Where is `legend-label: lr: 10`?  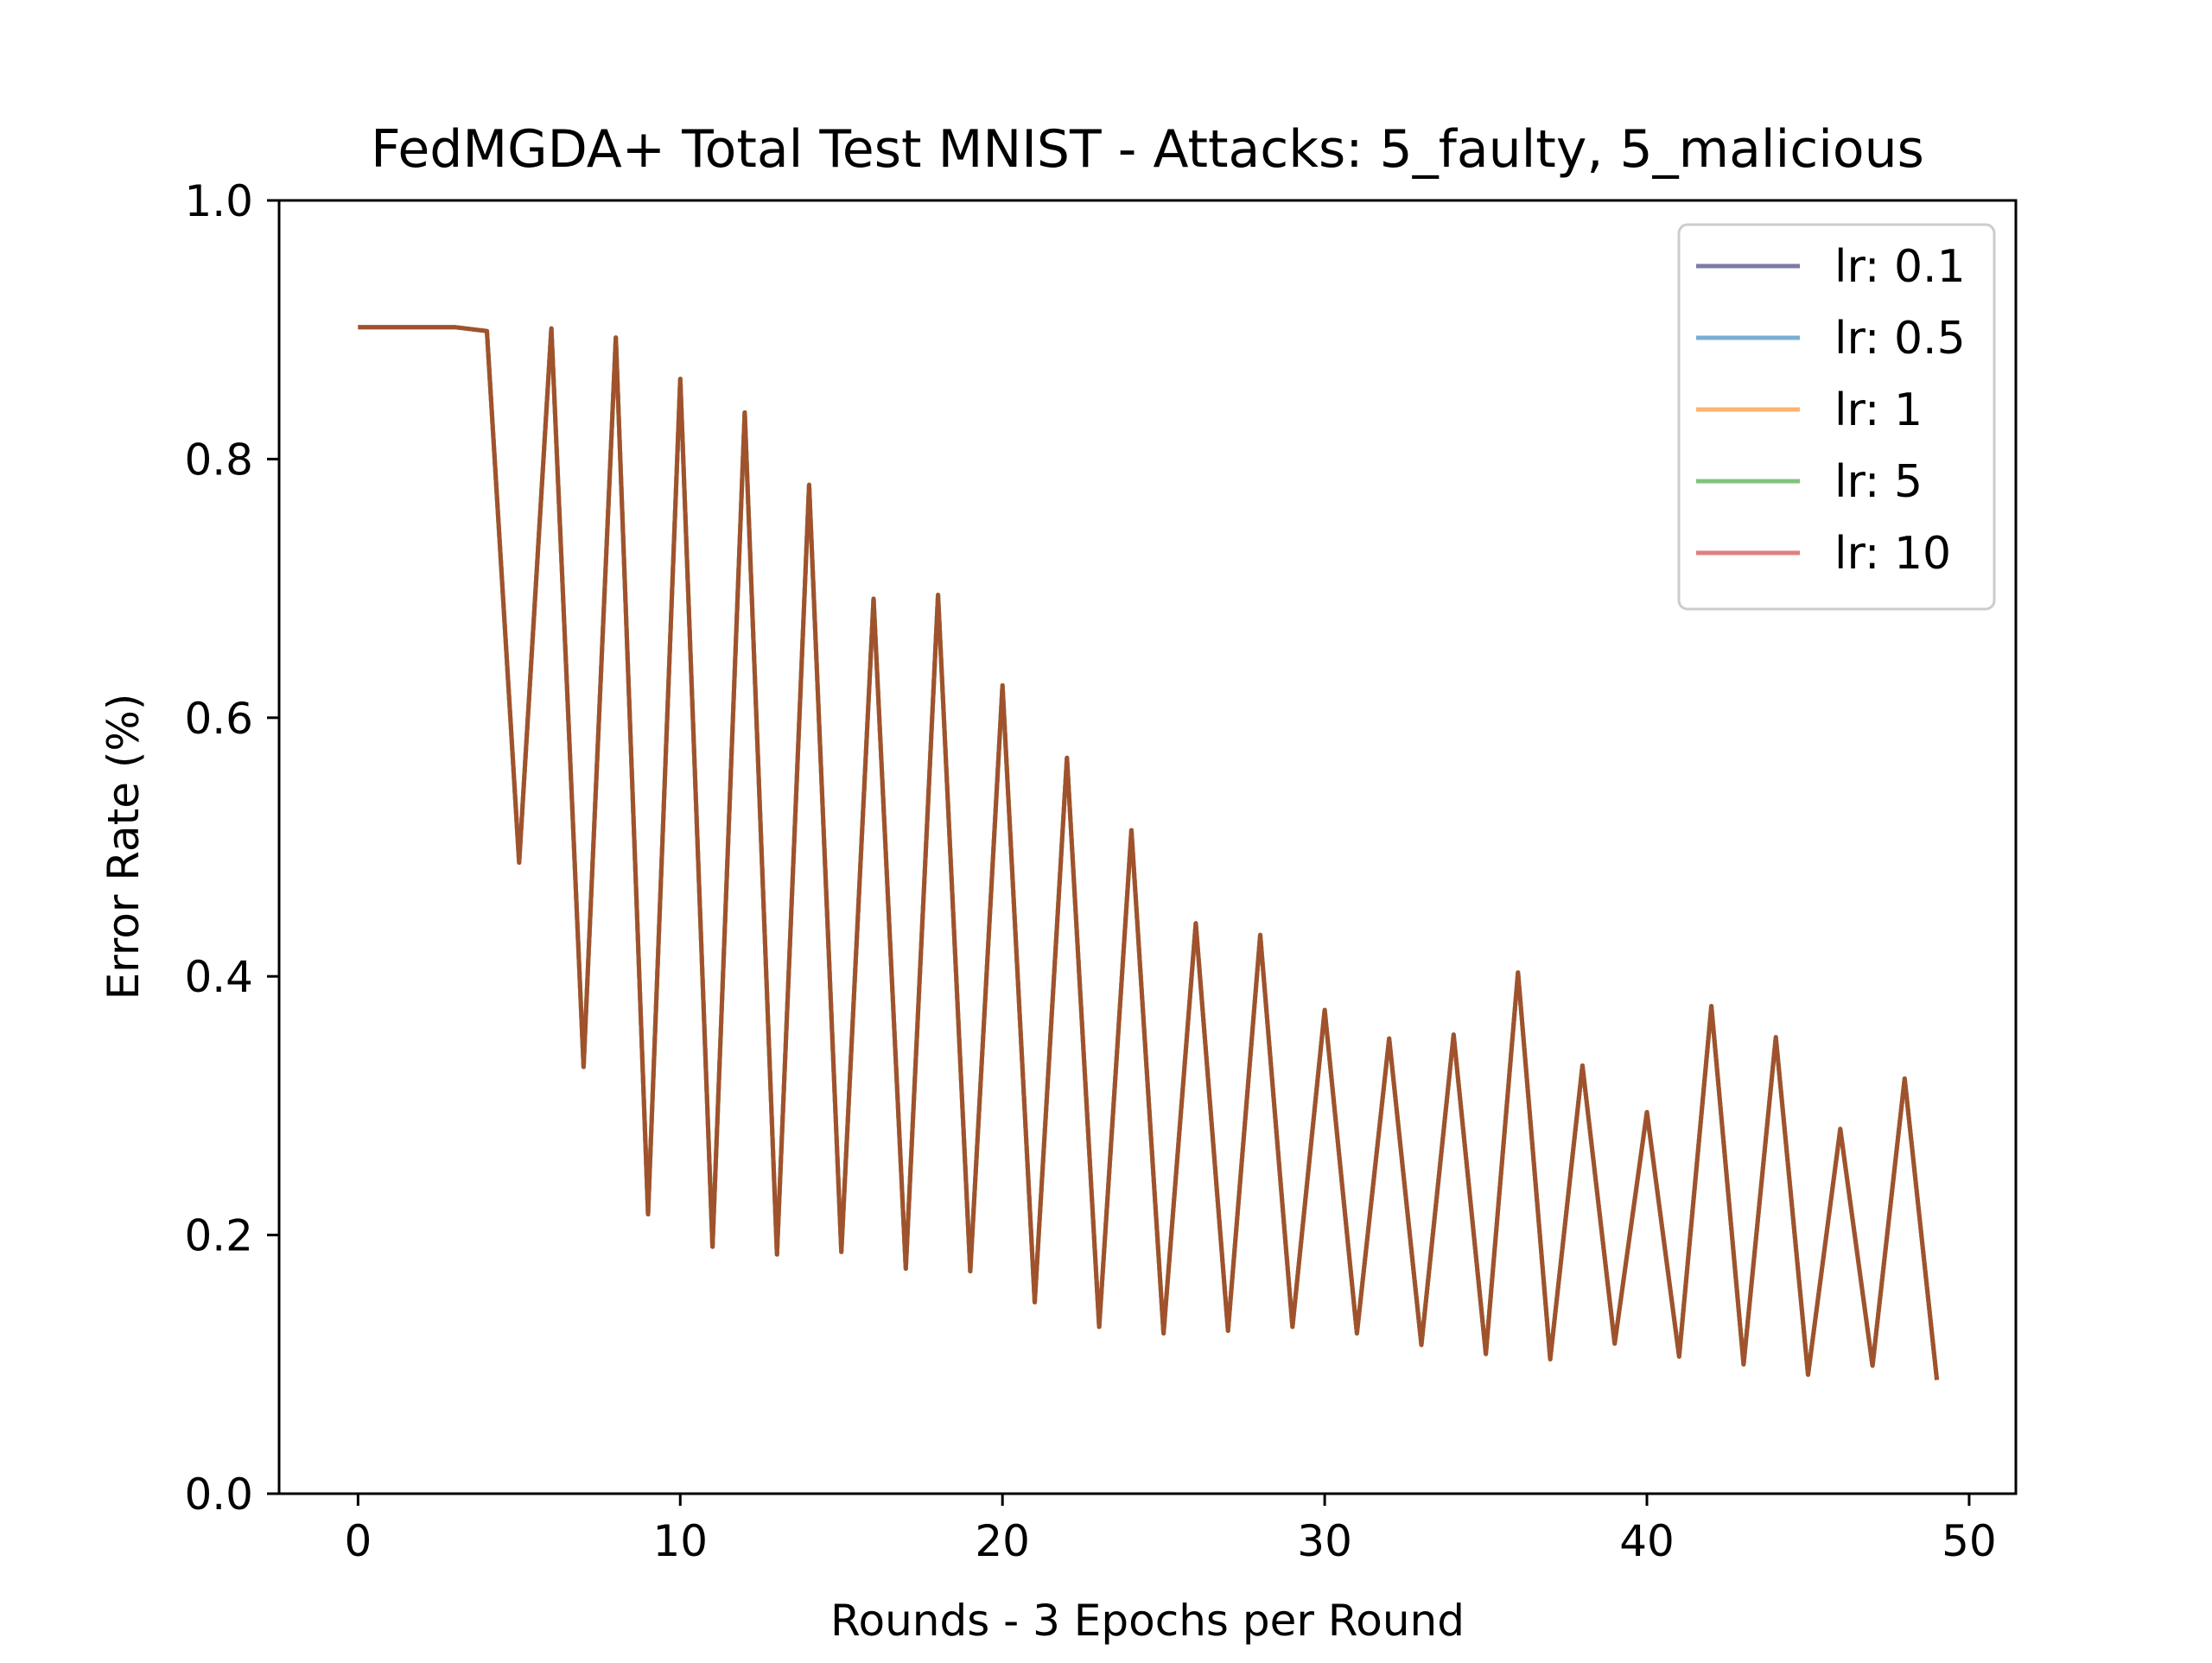 legend-label: lr: 10 is located at coordinates (1892, 554).